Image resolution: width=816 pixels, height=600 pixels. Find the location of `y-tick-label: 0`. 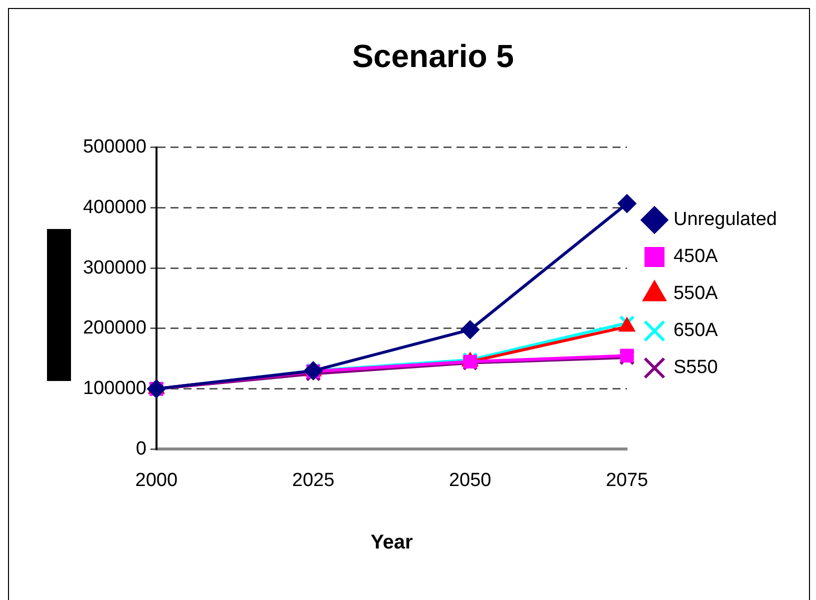

y-tick-label: 0 is located at coordinates (141, 449).